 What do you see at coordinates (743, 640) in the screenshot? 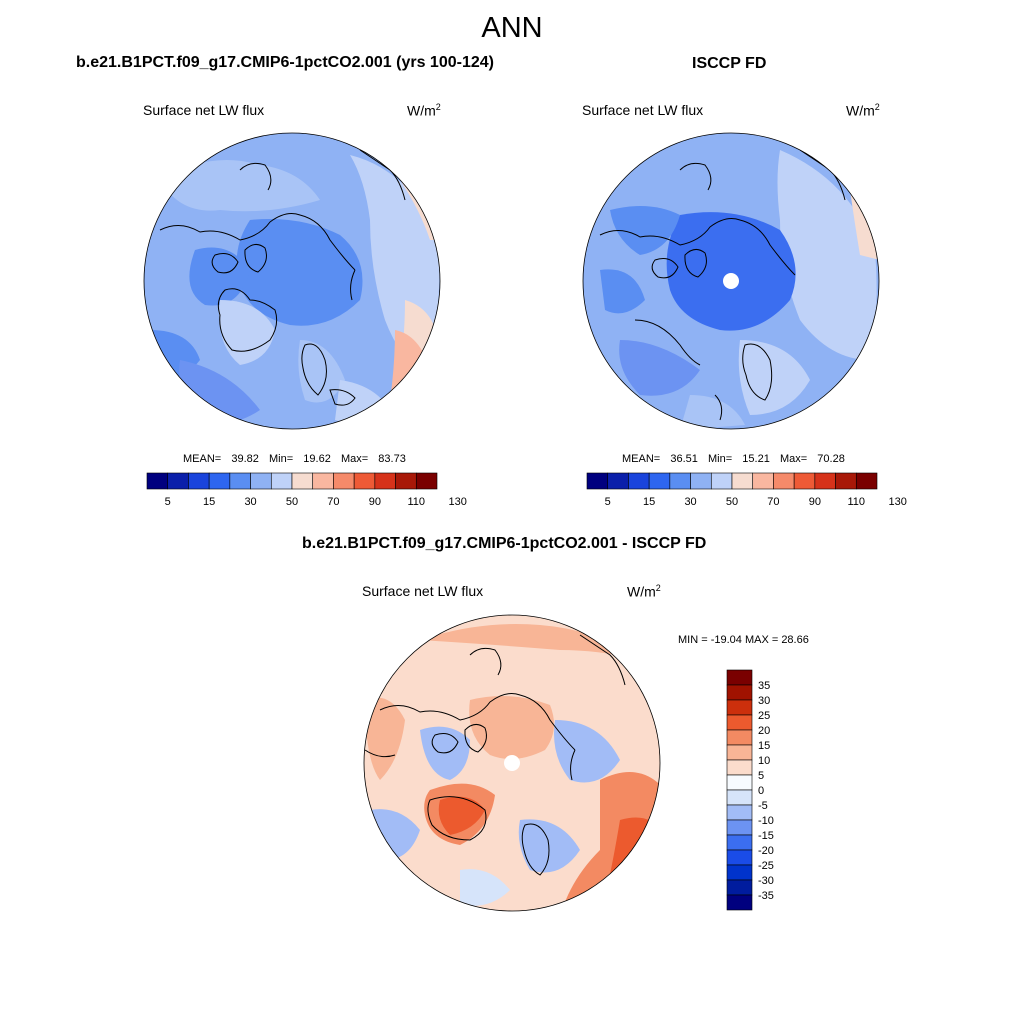
I see `diff-minmax: MIN = -19.04 MAX = 28.66` at bounding box center [743, 640].